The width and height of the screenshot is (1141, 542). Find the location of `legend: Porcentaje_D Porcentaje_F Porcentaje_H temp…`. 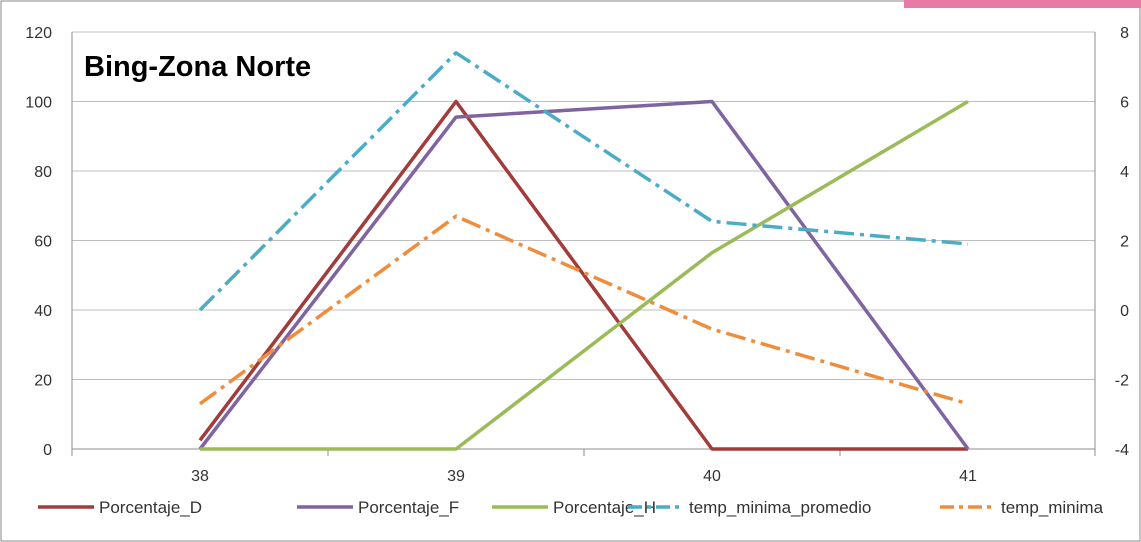

legend: Porcentaje_D Porcentaje_F Porcentaje_H temp… is located at coordinates (571, 507).